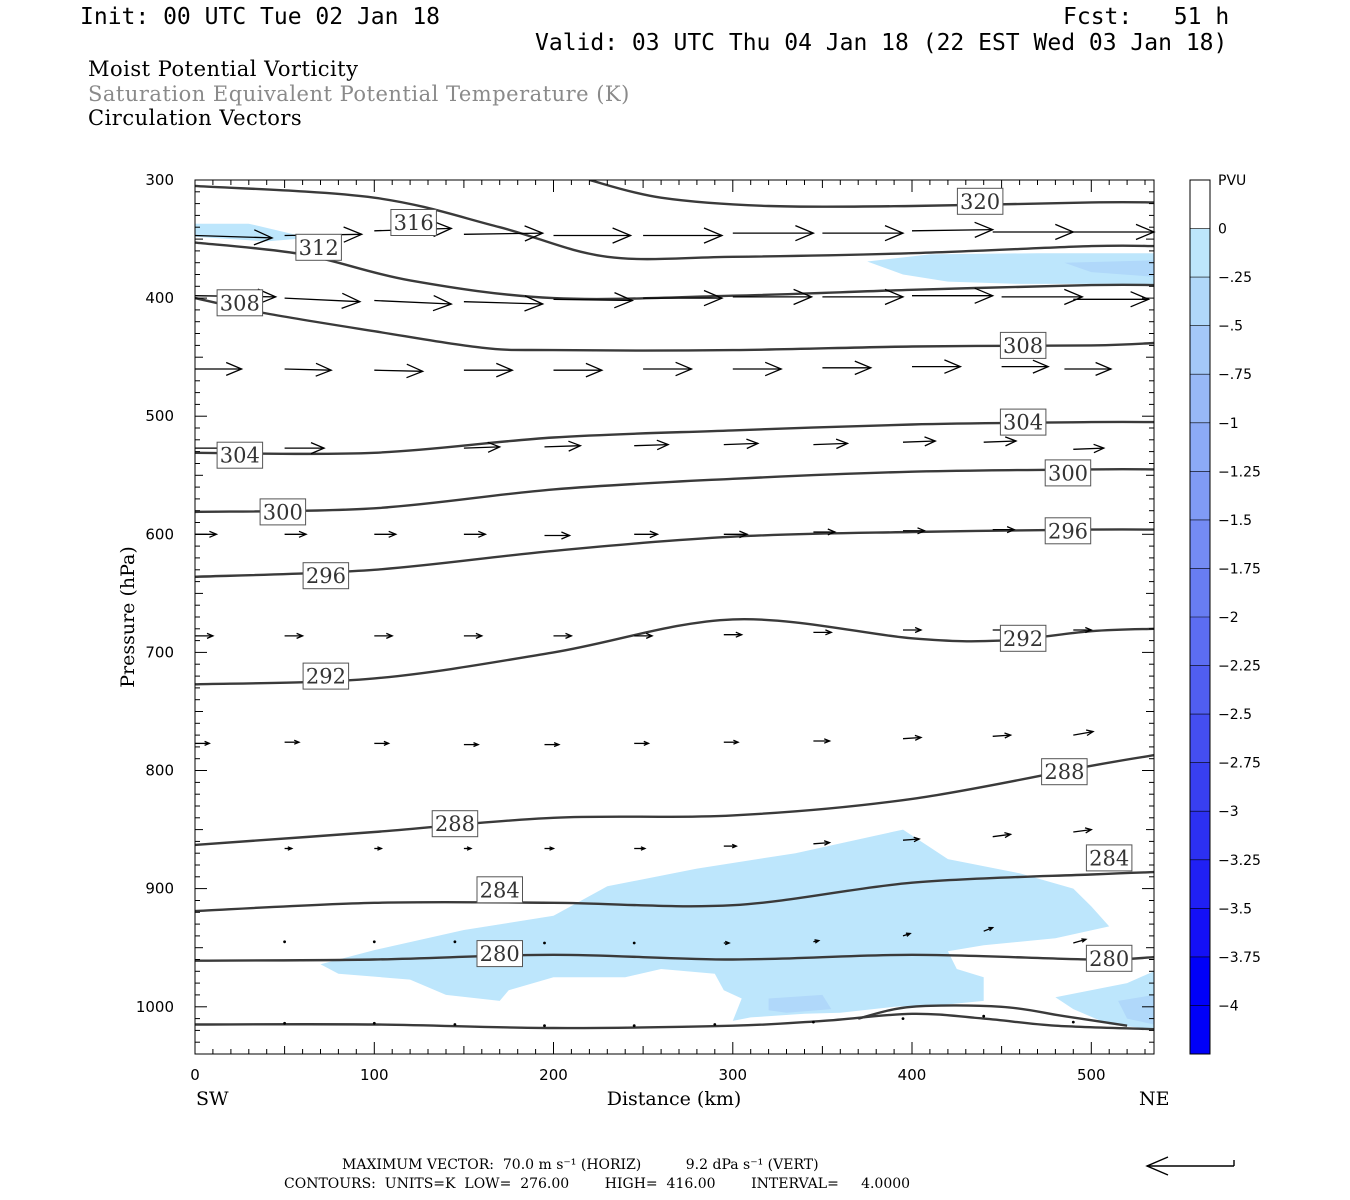 This screenshot has width=1350, height=1200. What do you see at coordinates (500, 954) in the screenshot?
I see `contour-label-280: 280` at bounding box center [500, 954].